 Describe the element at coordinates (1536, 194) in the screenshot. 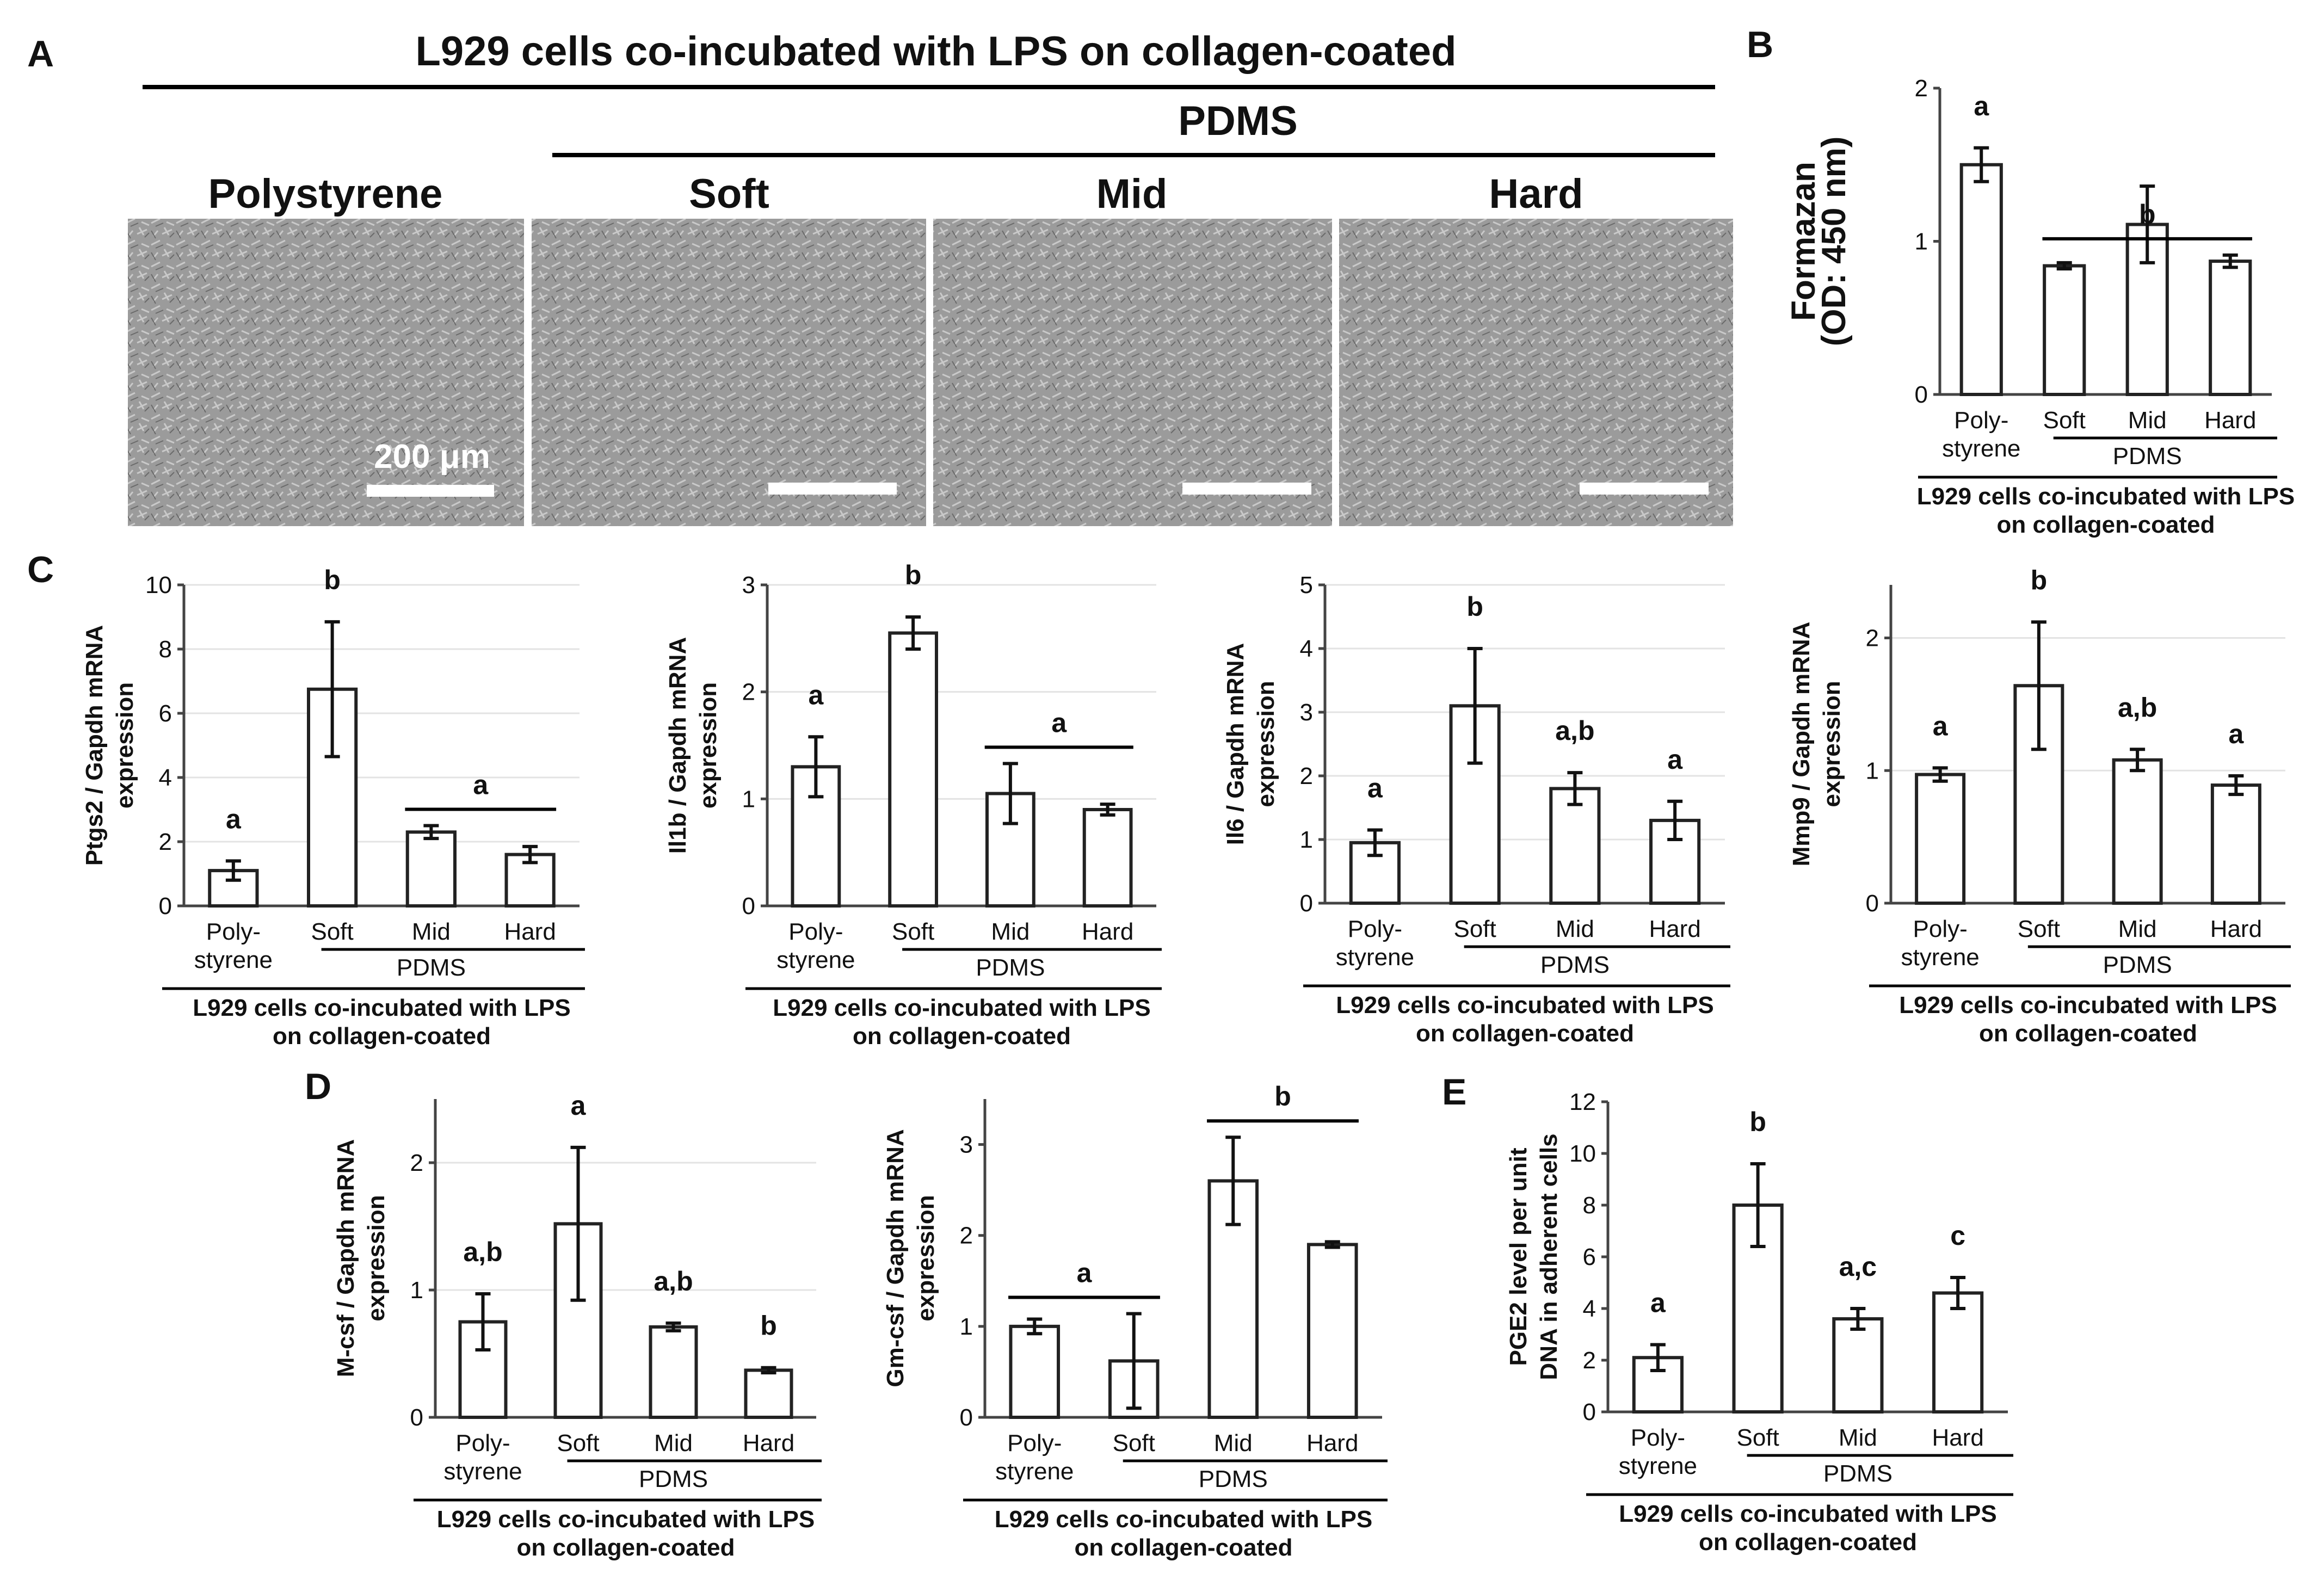

I see `image-label-hard: Hard` at that location.